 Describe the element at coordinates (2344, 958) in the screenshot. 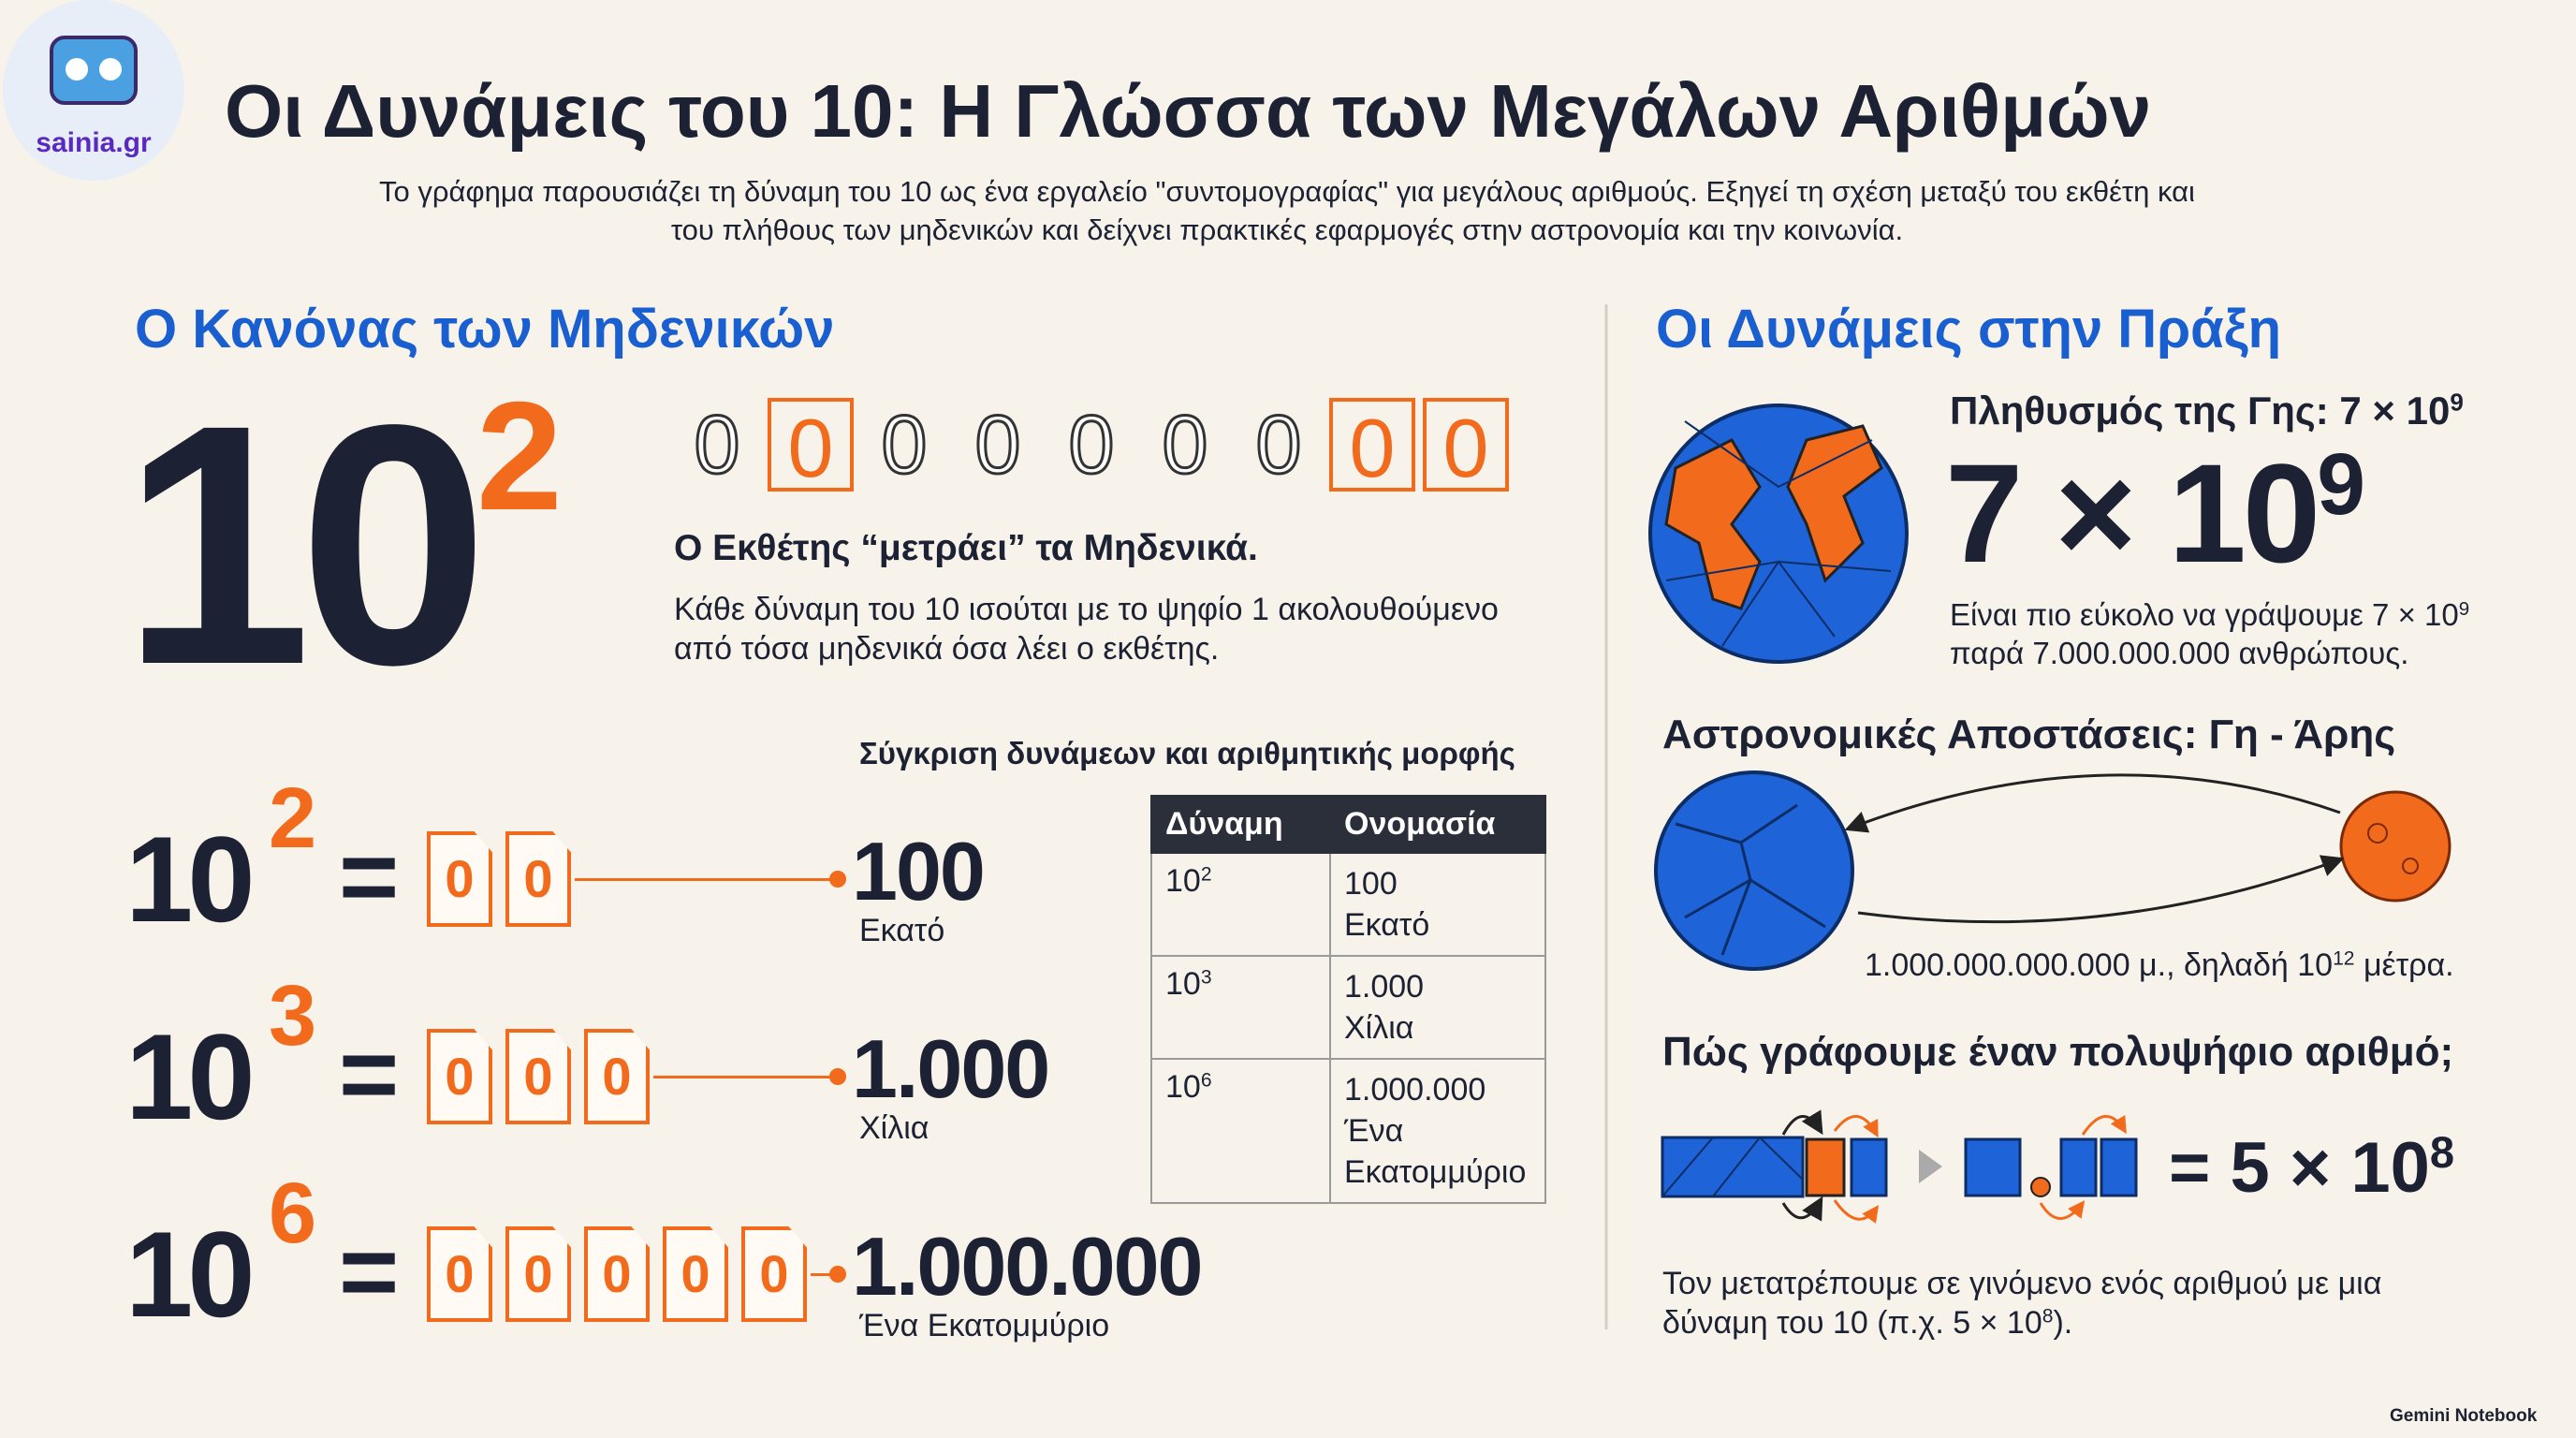

I see `exponent: 12` at that location.